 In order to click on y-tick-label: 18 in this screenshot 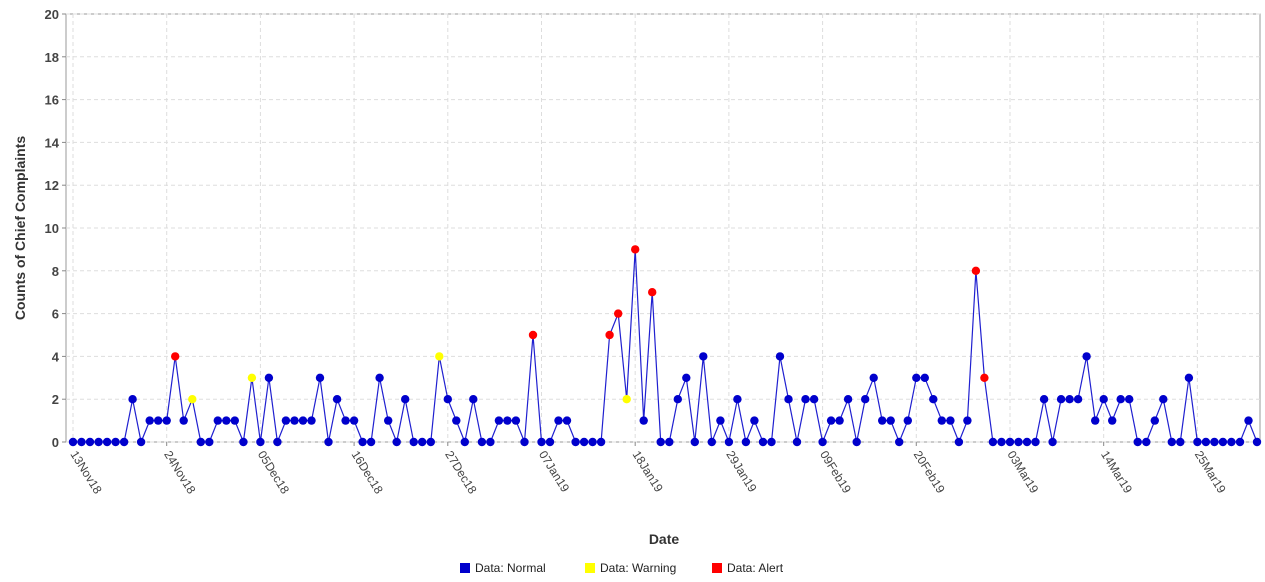, I will do `click(52, 57)`.